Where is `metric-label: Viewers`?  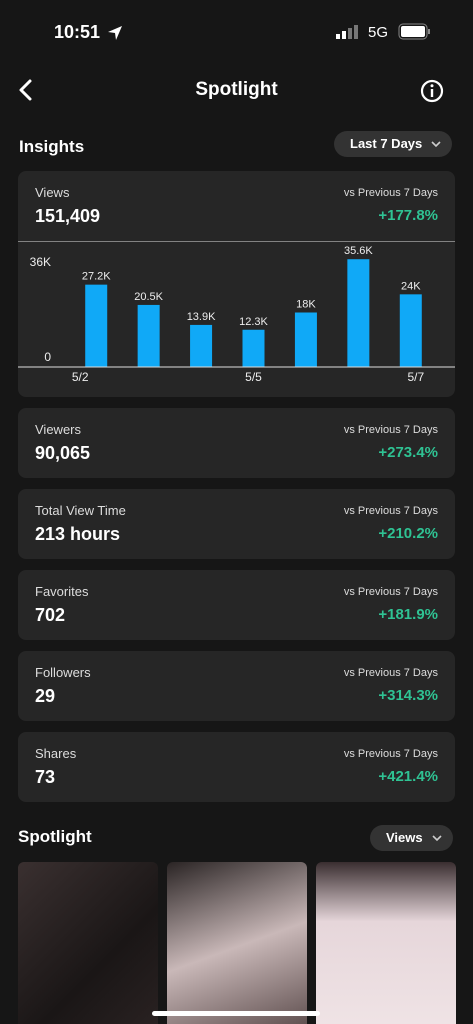 metric-label: Viewers is located at coordinates (58, 429).